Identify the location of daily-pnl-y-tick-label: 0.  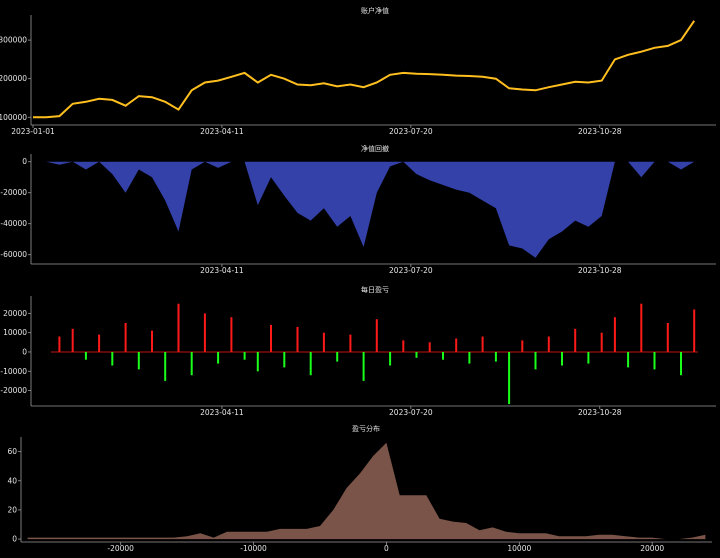
(24, 351).